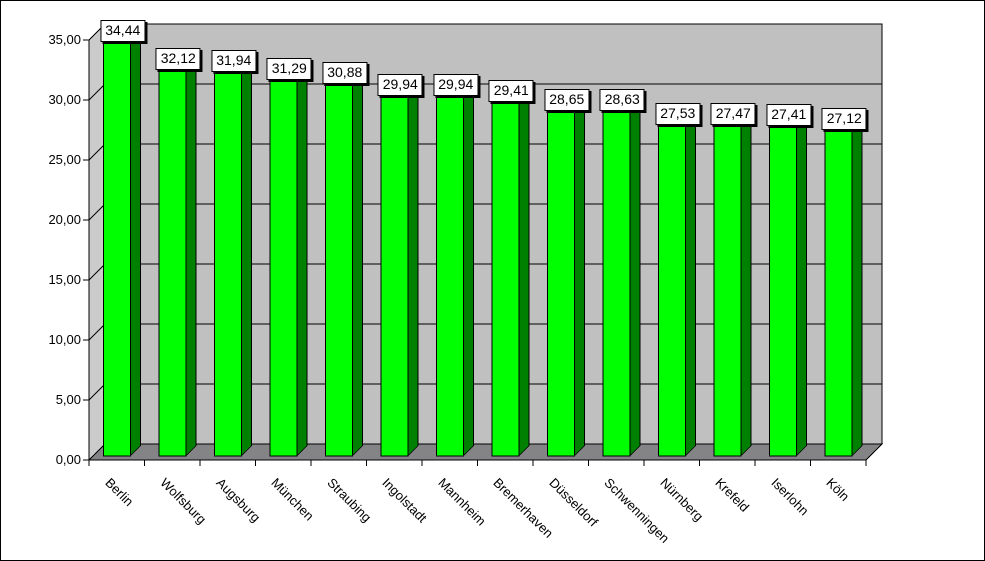 The width and height of the screenshot is (985, 561). I want to click on y-axis-label: 20,00, so click(64, 219).